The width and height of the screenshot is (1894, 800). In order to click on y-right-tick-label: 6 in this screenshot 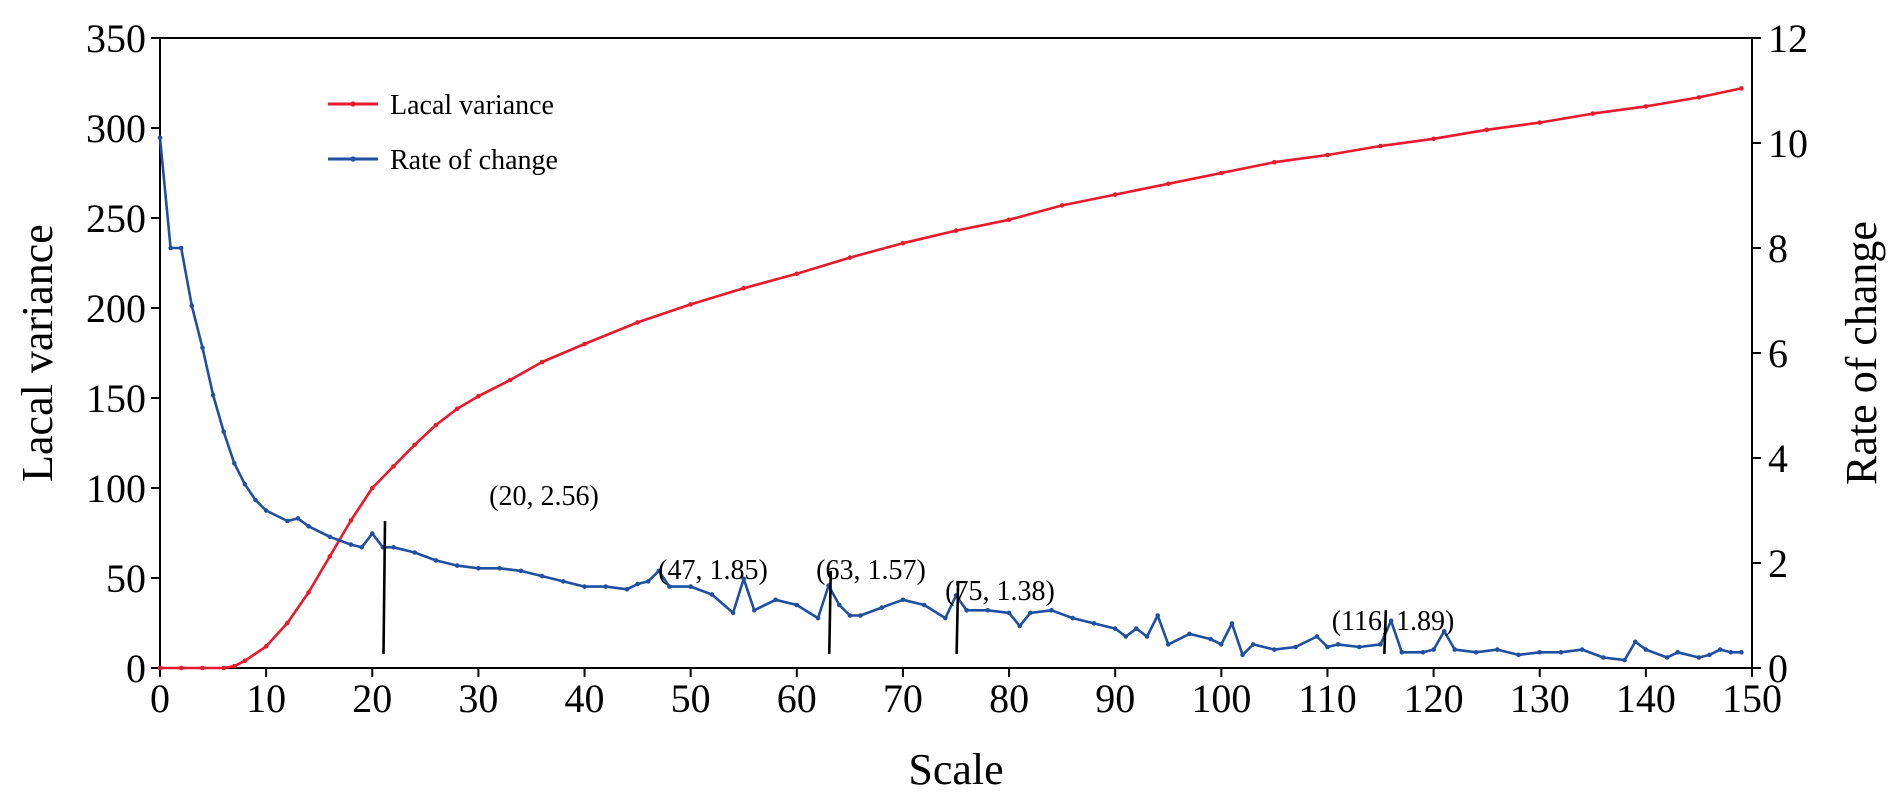, I will do `click(1778, 353)`.